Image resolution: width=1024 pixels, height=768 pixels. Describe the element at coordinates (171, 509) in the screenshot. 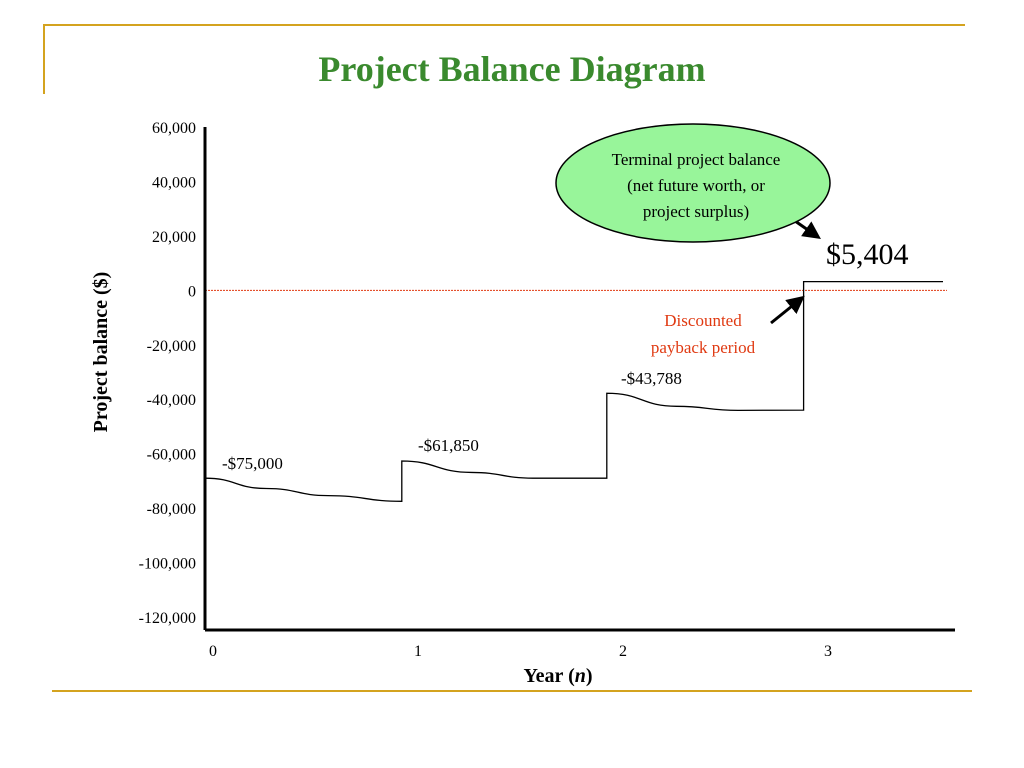

I see `y-tick-label: -80,000` at that location.